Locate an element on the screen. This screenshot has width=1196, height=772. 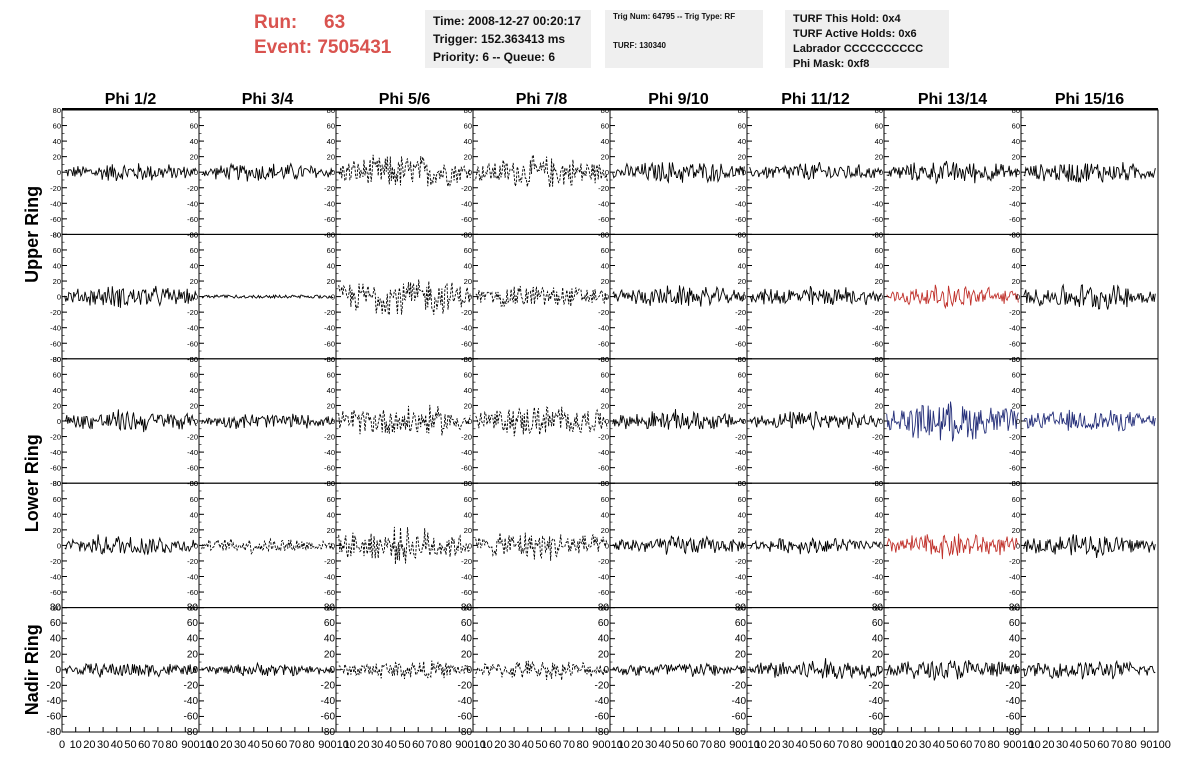
event-label: Event: is located at coordinates (283, 47).